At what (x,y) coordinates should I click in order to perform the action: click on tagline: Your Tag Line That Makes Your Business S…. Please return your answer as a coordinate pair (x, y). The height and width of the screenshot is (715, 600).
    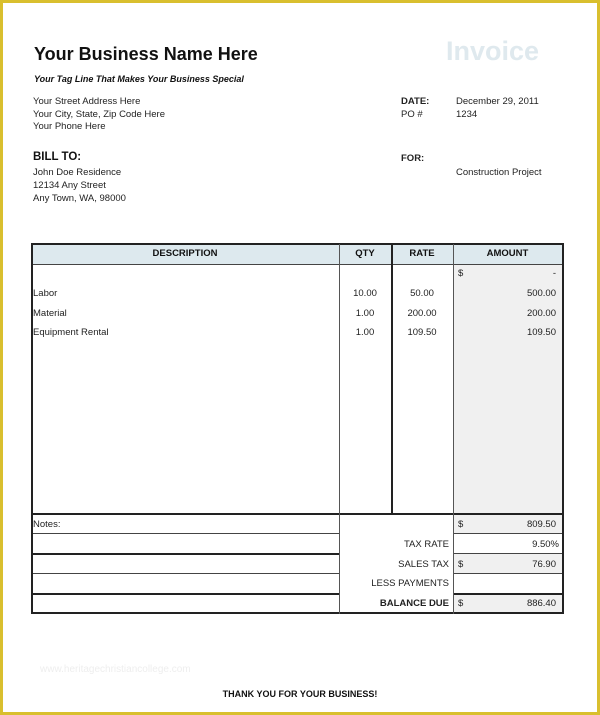
    Looking at the image, I should click on (139, 79).